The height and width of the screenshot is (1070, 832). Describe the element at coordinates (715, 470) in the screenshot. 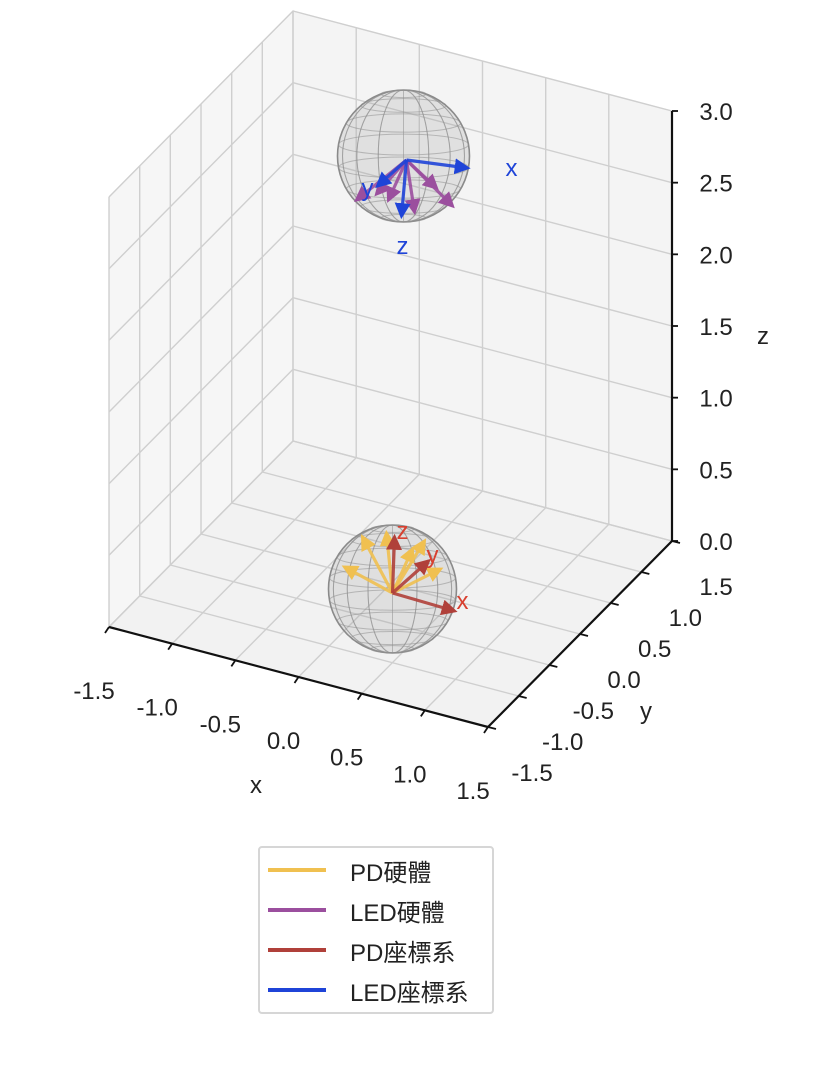

I see `z-tick-label: 0.5` at that location.